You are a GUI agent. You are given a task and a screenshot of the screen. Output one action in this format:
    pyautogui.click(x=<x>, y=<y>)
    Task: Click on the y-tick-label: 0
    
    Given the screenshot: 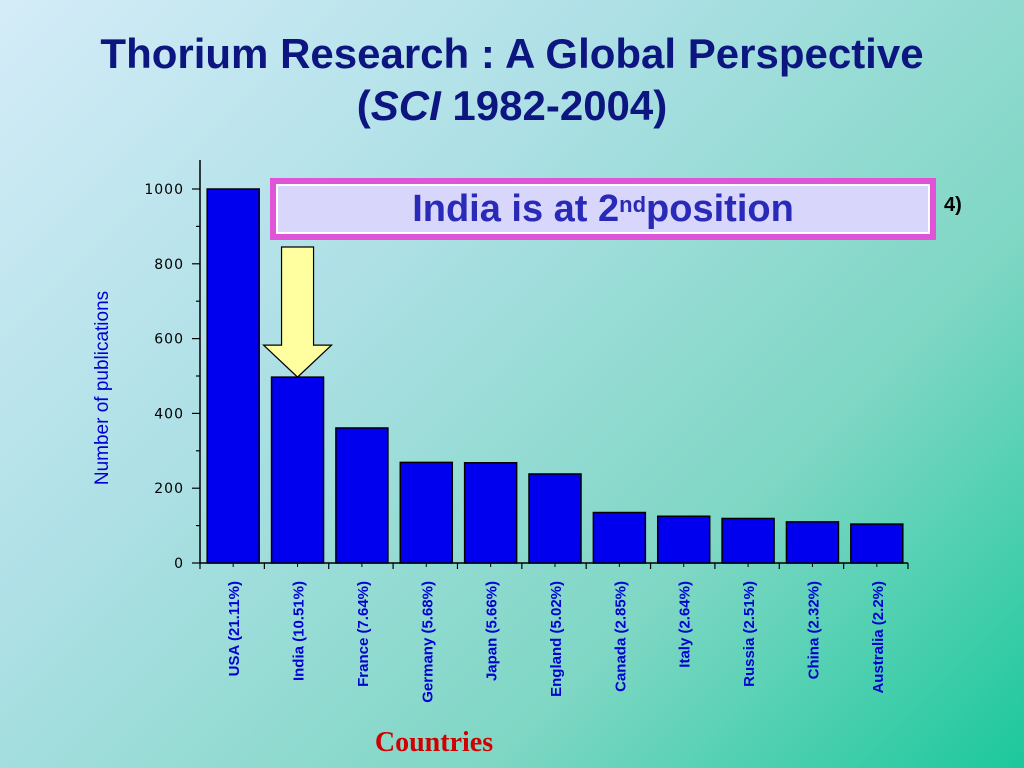 What is the action you would take?
    pyautogui.click(x=179, y=564)
    